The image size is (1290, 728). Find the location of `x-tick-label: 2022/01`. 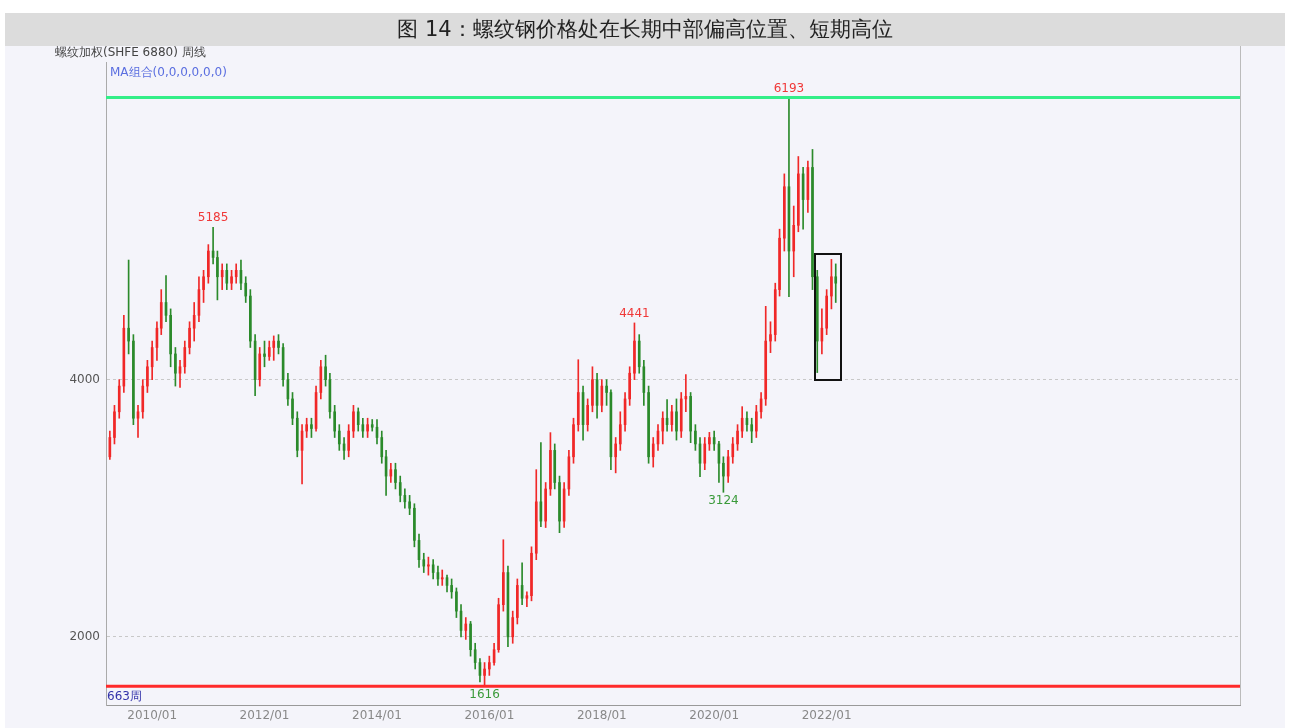

x-tick-label: 2022/01 is located at coordinates (826, 715).